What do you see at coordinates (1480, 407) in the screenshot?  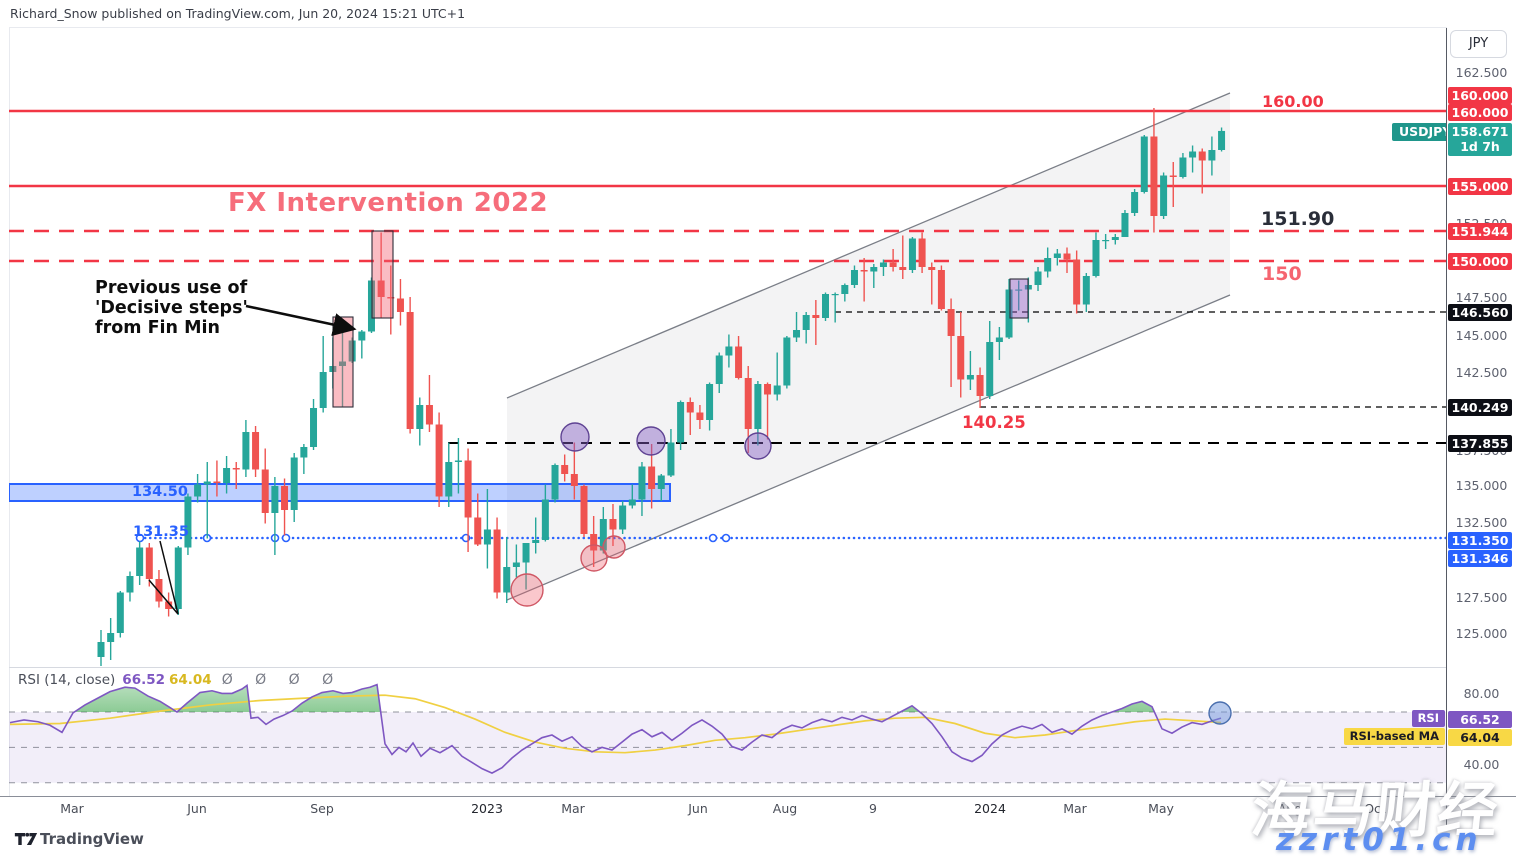 I see `price-badge: 140.249` at bounding box center [1480, 407].